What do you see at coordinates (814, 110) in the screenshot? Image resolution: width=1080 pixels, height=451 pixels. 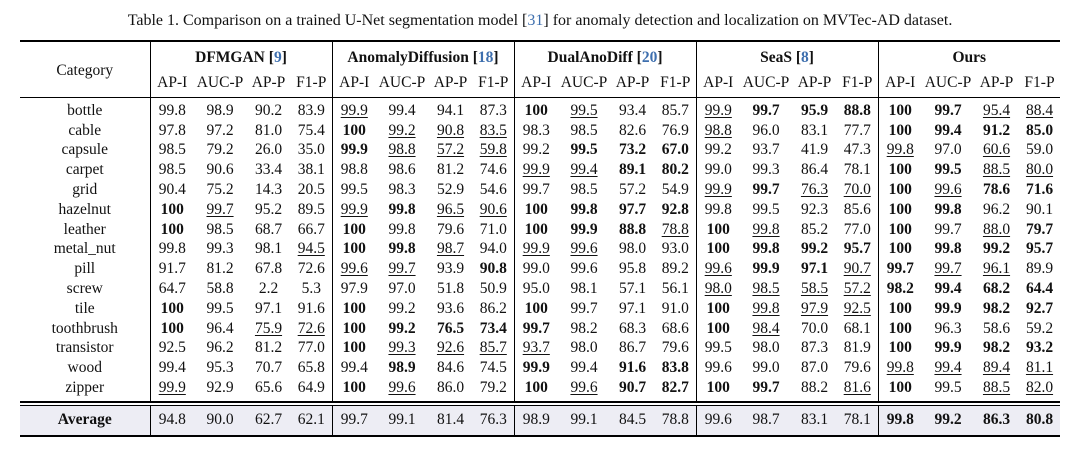 I see `value-cell: 95.9` at bounding box center [814, 110].